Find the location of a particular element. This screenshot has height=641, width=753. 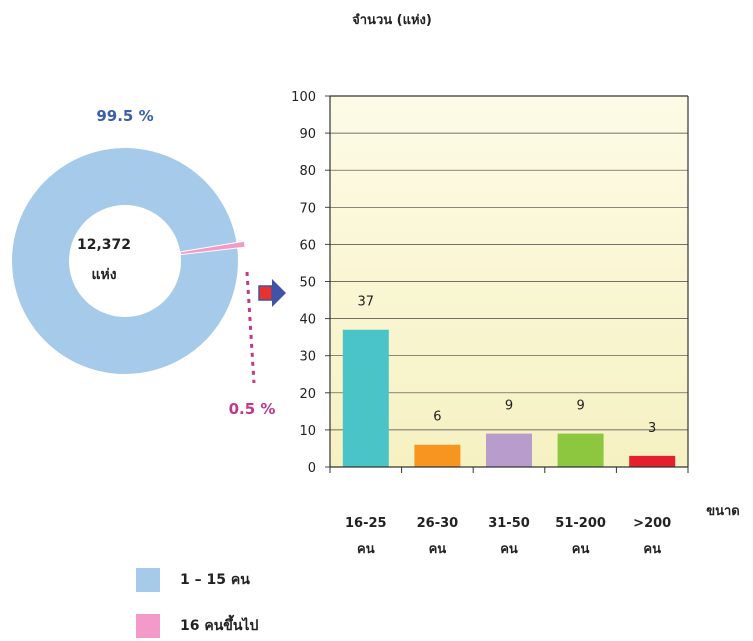

donut-large-percent-label: 99.5 % is located at coordinates (124, 116).